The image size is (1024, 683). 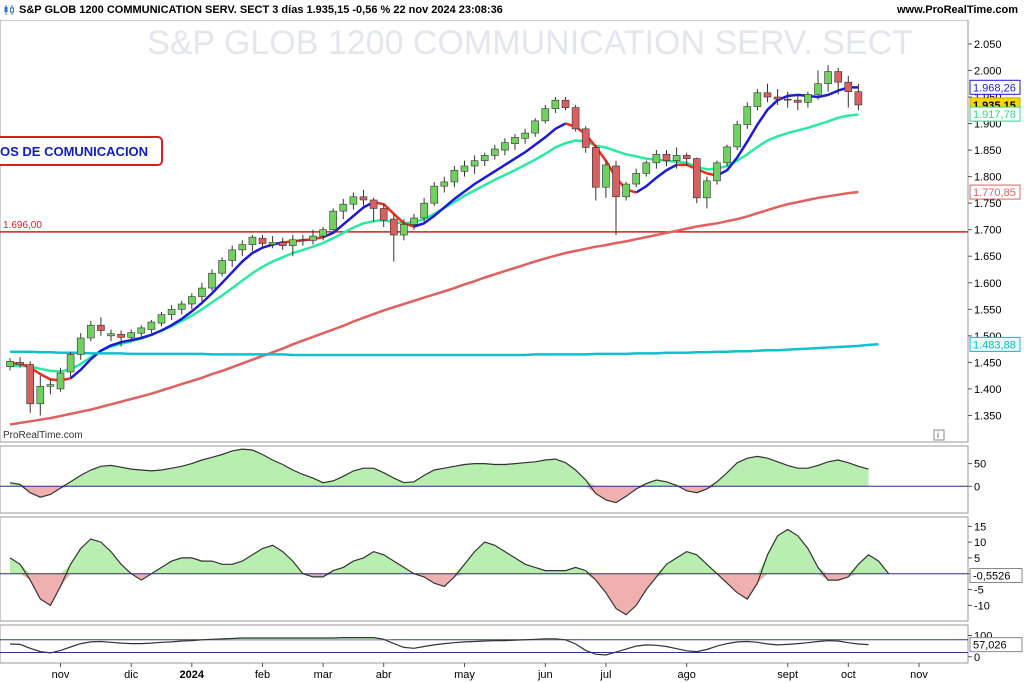 What do you see at coordinates (988, 390) in the screenshot?
I see `y-tick-label: 1.400` at bounding box center [988, 390].